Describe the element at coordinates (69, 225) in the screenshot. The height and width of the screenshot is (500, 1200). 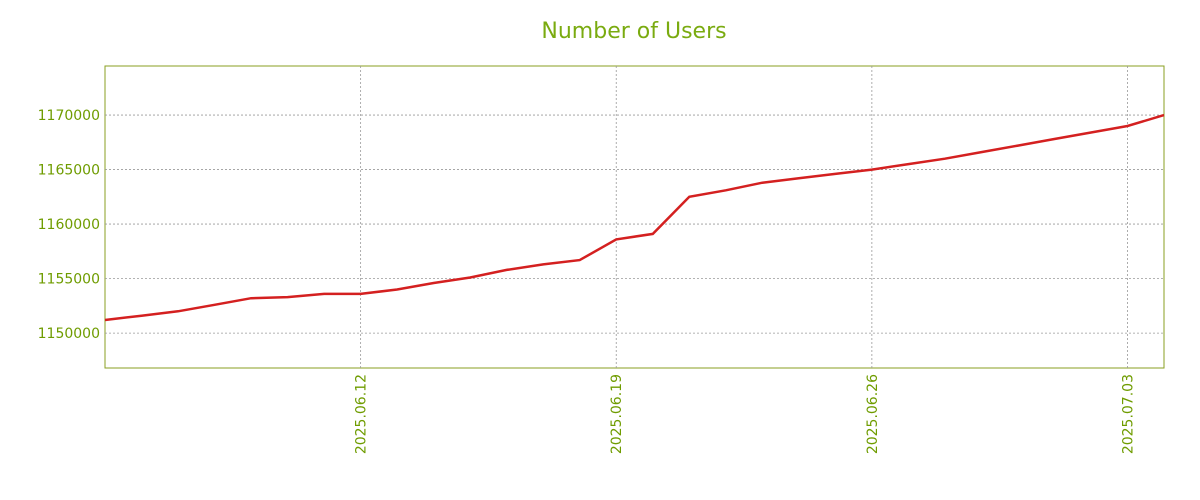
I see `y-tick-label: 1160000` at that location.